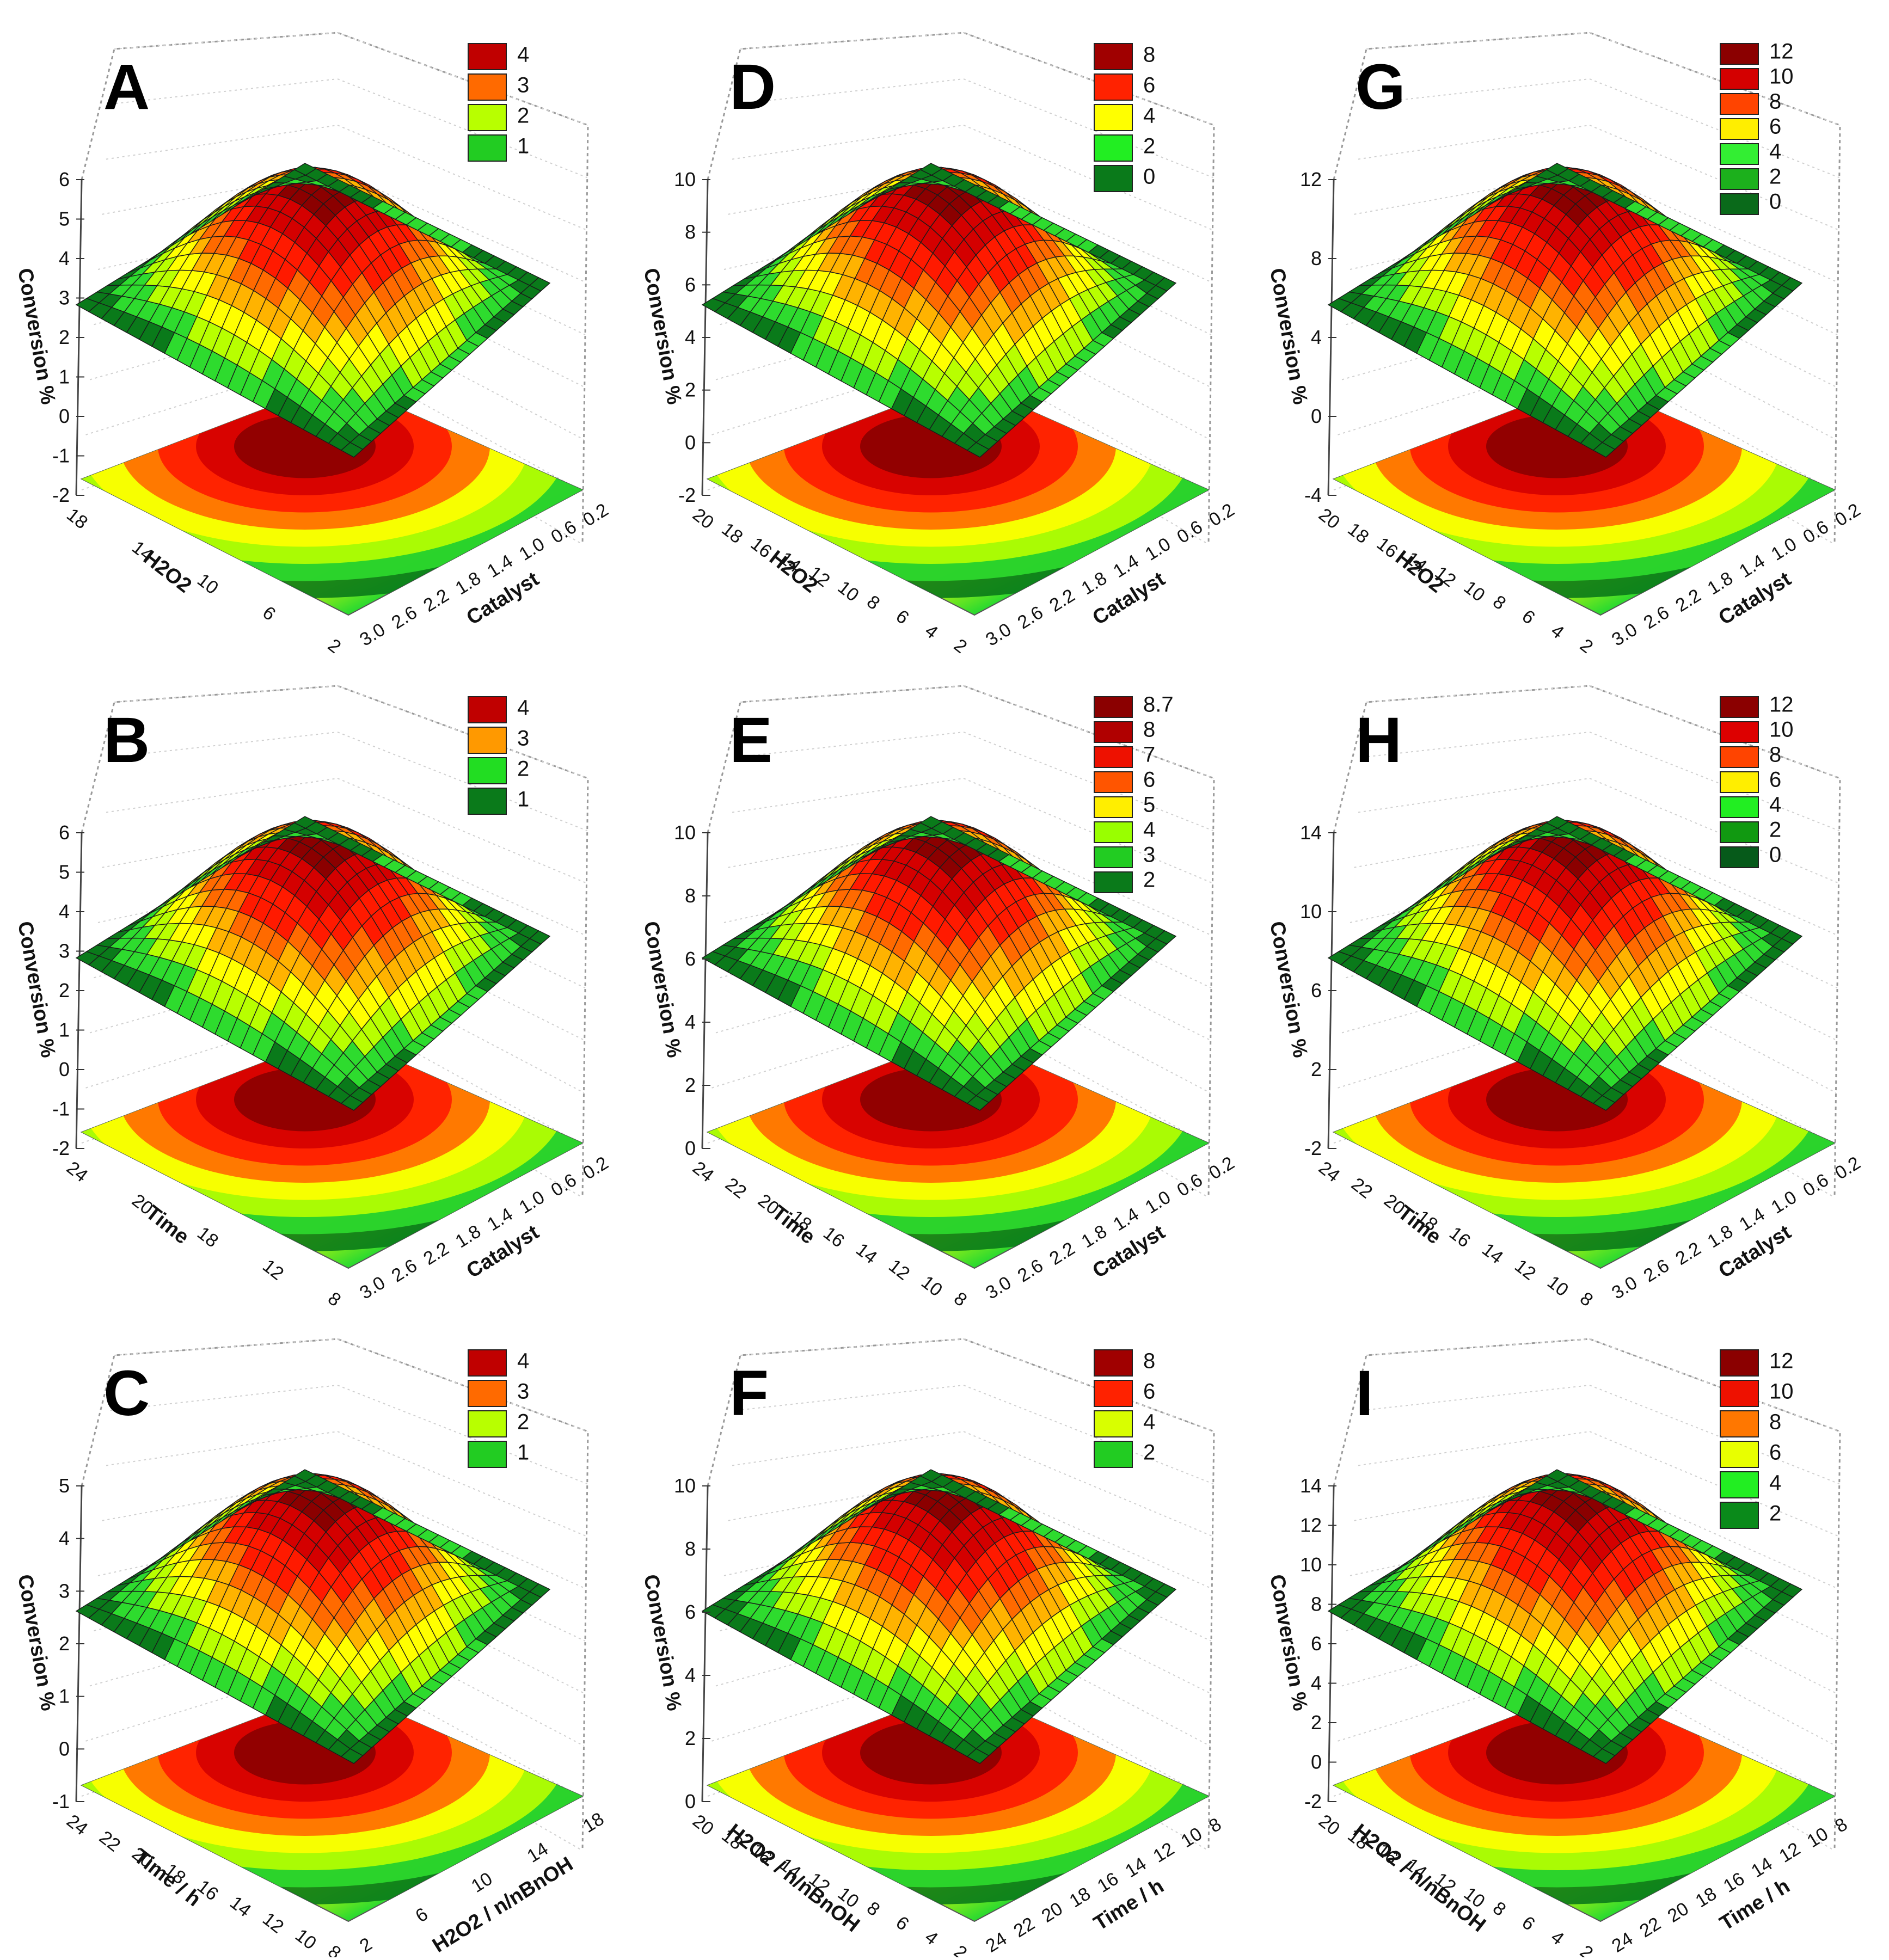  I want to click on y-tick-label: 1.8, so click(1720, 583).